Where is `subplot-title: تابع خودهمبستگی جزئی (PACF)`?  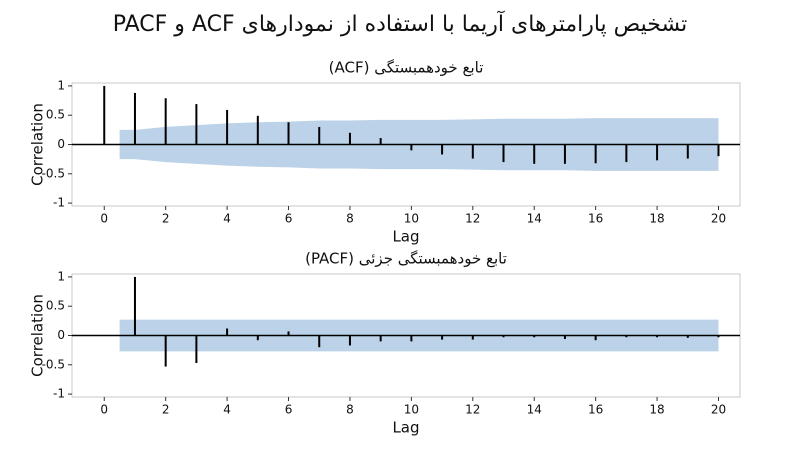
subplot-title: تابع خودهمبستگی جزئی (PACF) is located at coordinates (406, 259).